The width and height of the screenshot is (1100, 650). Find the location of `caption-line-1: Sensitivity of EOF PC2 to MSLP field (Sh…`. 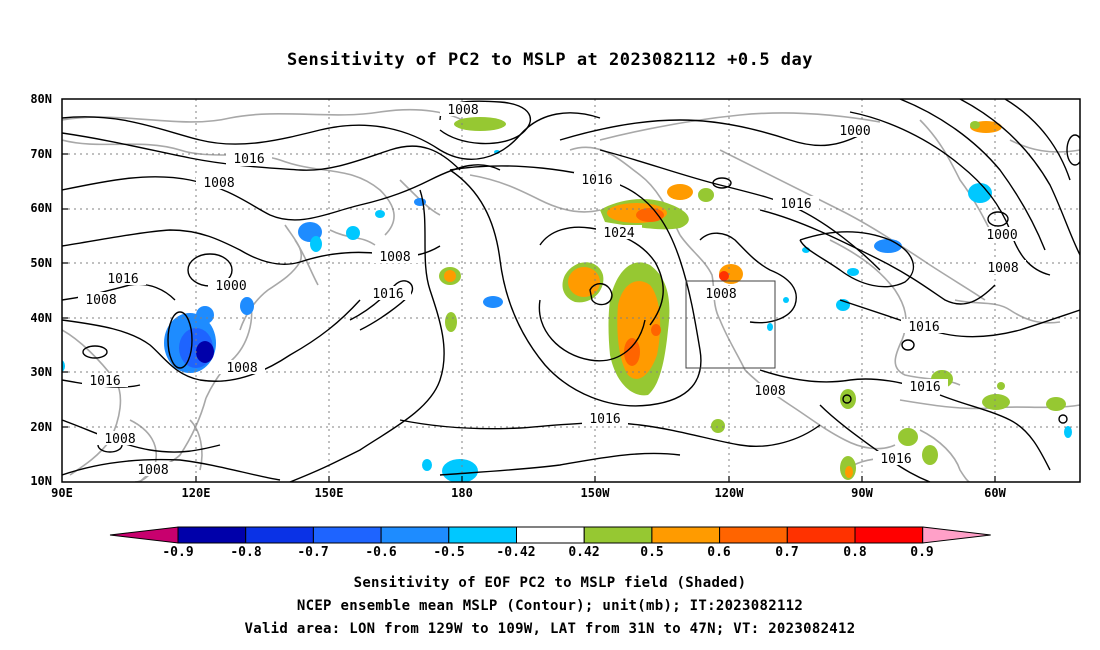

caption-line-1: Sensitivity of EOF PC2 to MSLP field (Sh… is located at coordinates (550, 583).